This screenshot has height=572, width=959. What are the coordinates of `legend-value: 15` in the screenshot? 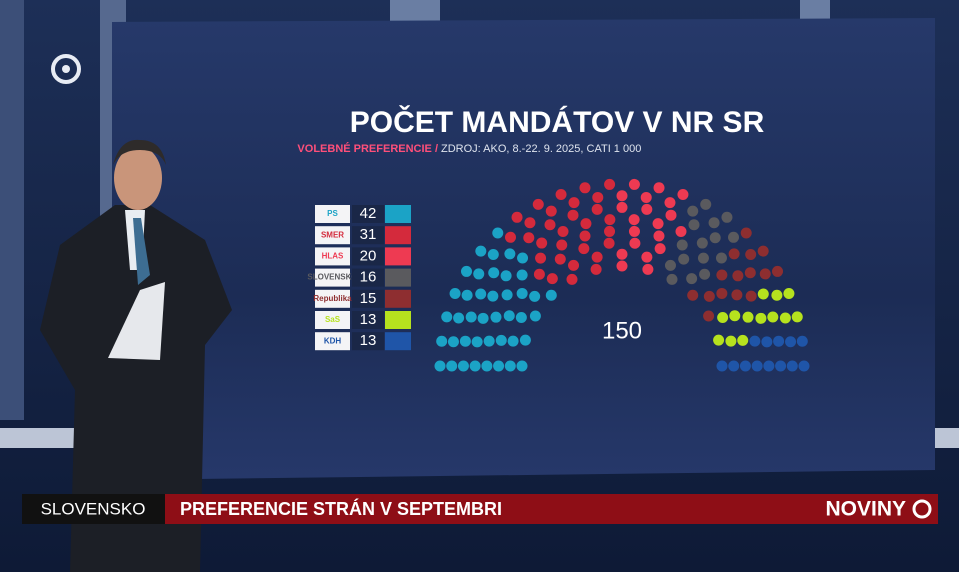 It's located at (368, 298).